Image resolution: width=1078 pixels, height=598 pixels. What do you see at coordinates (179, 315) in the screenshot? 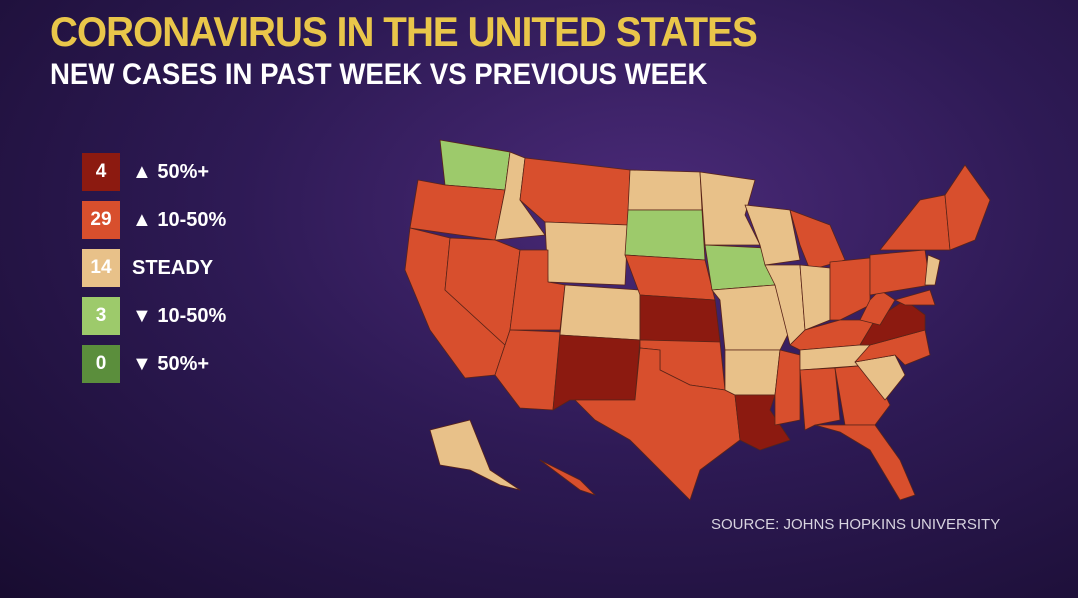
I see `legend-label: ▼ 10-50%` at bounding box center [179, 315].